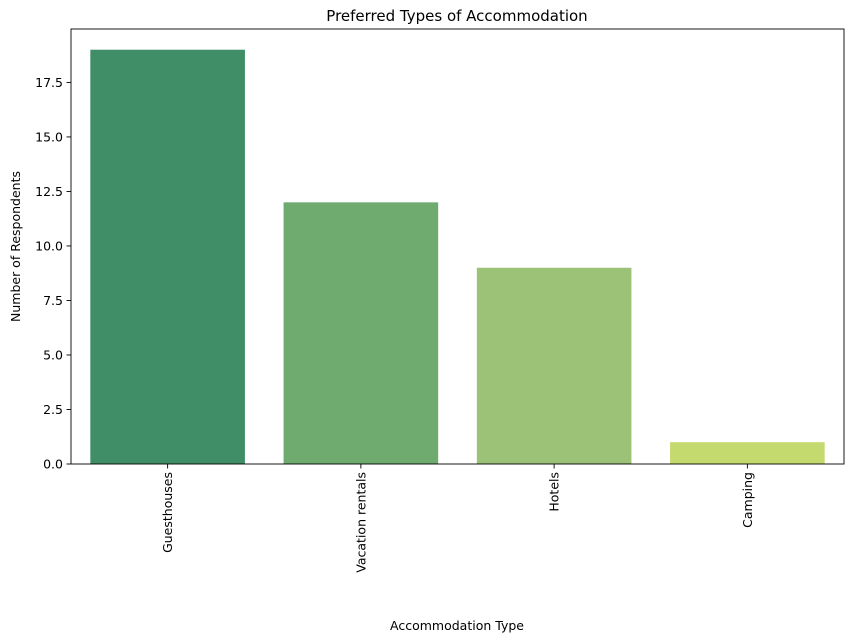  I want to click on x-tick-label: Hotels, so click(554, 492).